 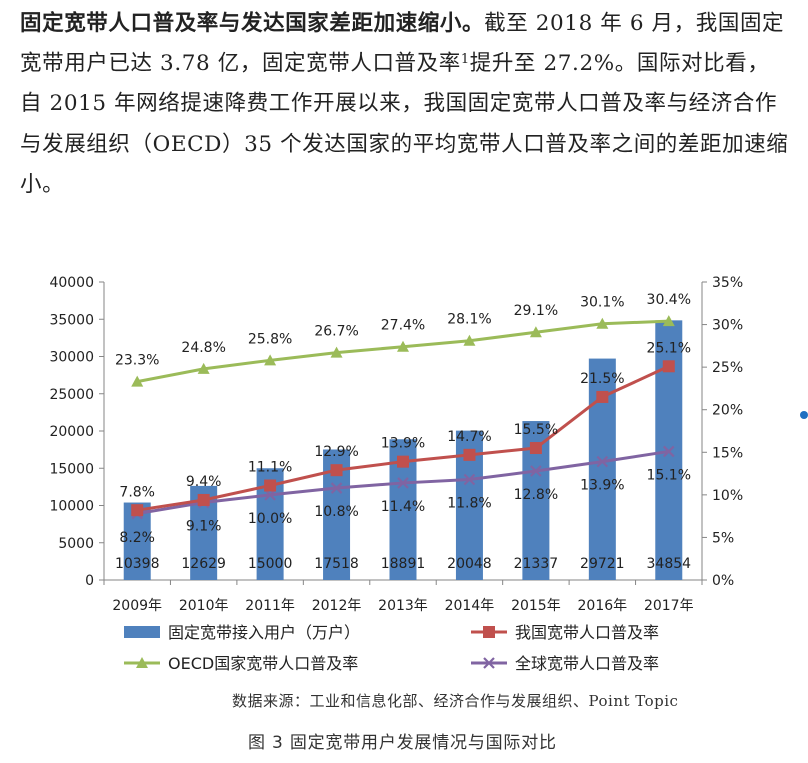 I want to click on figure-caption: 图 3 固定宽带用户发展情况与国际对比, so click(x=402, y=743).